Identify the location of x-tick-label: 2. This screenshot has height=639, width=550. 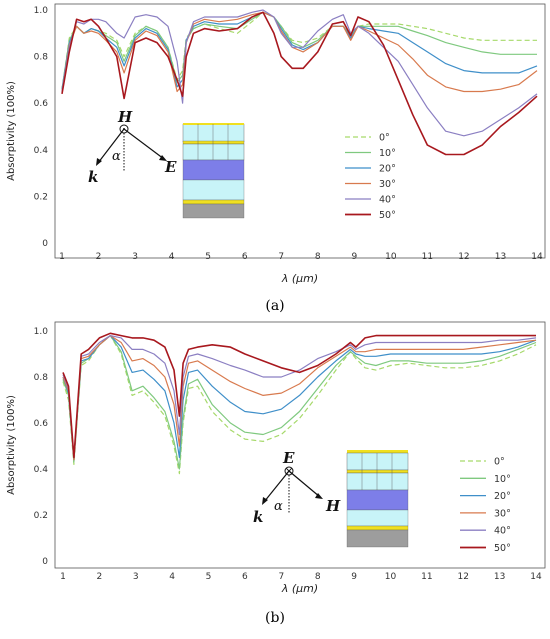
(99, 257).